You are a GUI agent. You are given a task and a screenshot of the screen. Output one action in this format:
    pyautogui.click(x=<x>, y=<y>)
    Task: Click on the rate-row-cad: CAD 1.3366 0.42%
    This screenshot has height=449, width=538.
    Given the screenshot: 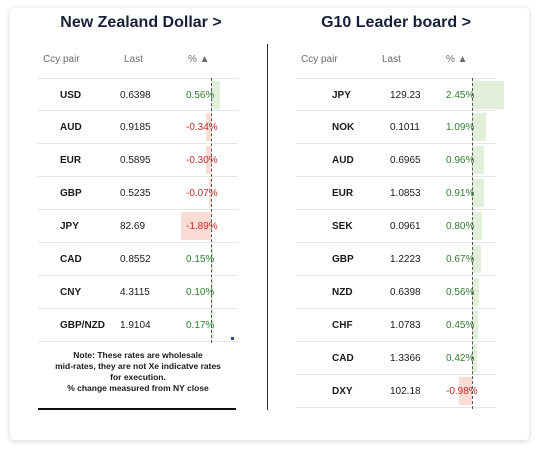 What is the action you would take?
    pyautogui.click(x=396, y=358)
    